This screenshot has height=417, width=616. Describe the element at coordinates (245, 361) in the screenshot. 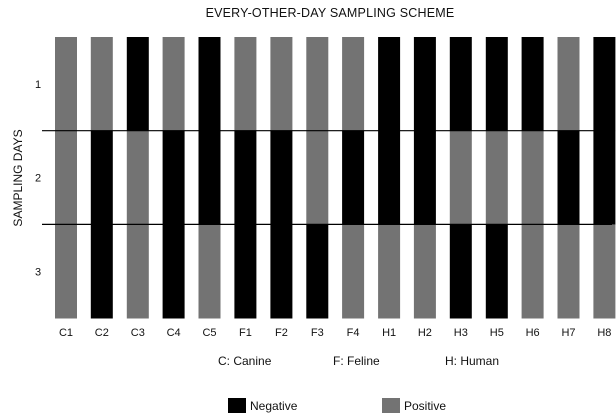

I see `group-label-canine: C: Canine` at that location.